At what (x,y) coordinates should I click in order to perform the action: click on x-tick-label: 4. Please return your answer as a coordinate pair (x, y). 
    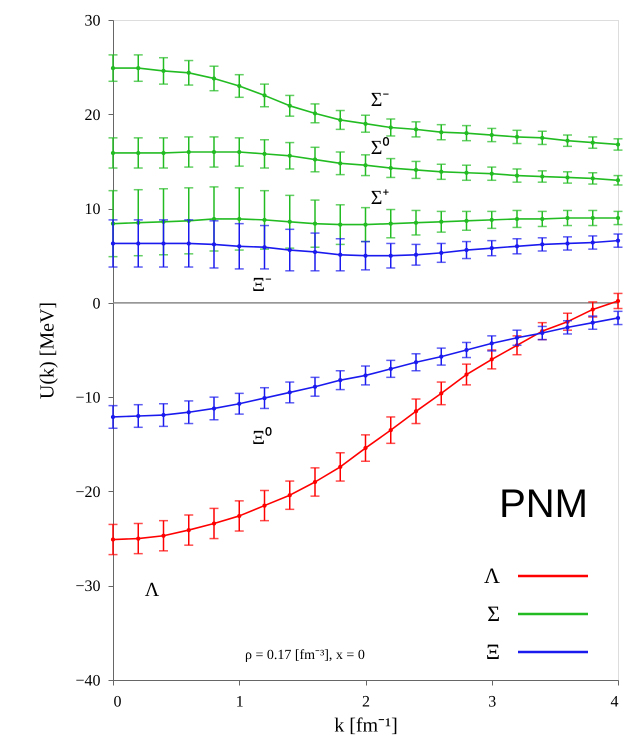
    Looking at the image, I should click on (614, 702).